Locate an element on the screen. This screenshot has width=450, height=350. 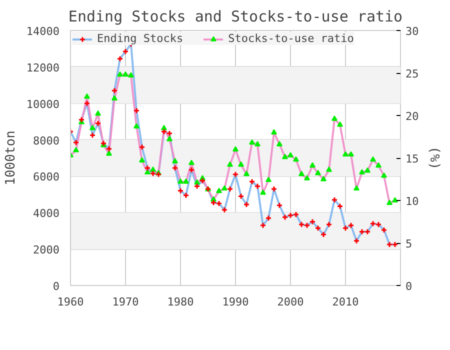
x-tick-label: 1980 is located at coordinates (180, 302).